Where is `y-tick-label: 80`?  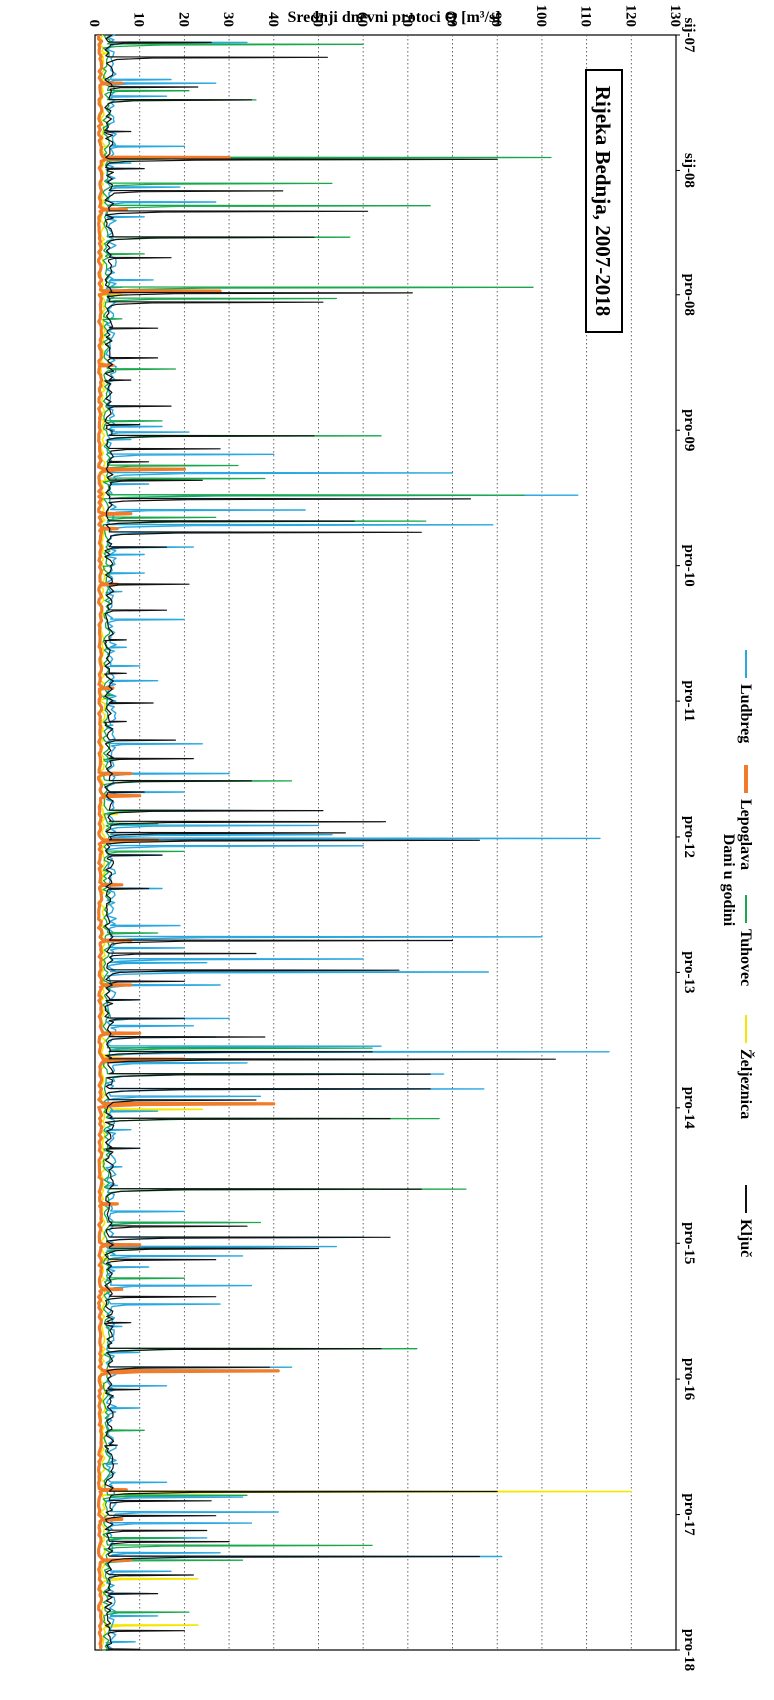 y-tick-label: 80 is located at coordinates (452, 19).